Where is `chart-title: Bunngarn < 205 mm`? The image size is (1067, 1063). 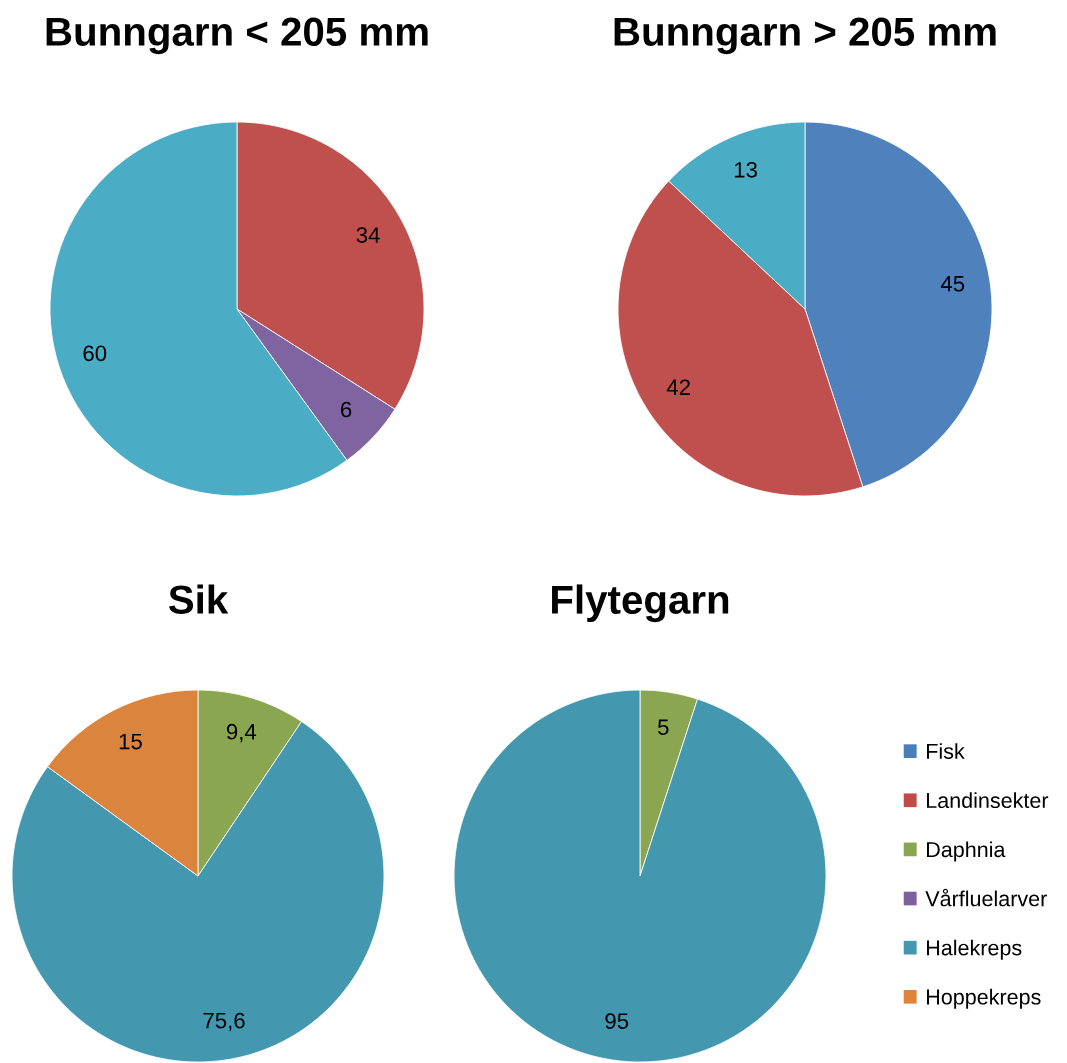 chart-title: Bunngarn < 205 mm is located at coordinates (237, 36).